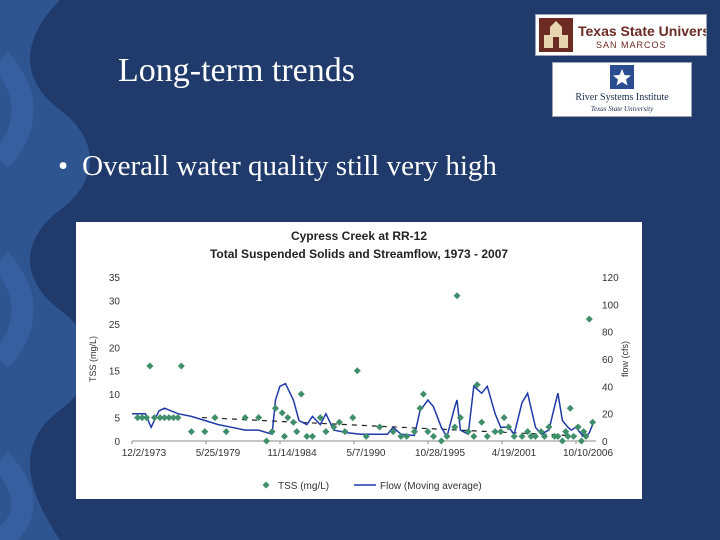 The image size is (720, 540). What do you see at coordinates (514, 453) in the screenshot?
I see `x-tick-label: 4/19/2001` at bounding box center [514, 453].